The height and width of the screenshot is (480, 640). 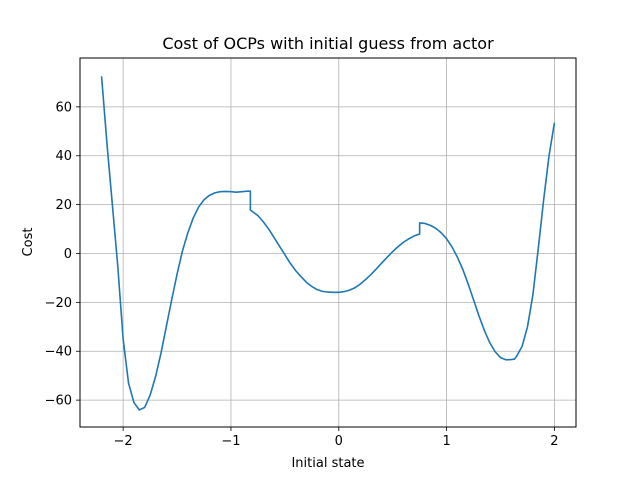 I want to click on x-axis-ticks: −2 −1 0 1 2, so click(x=336, y=438).